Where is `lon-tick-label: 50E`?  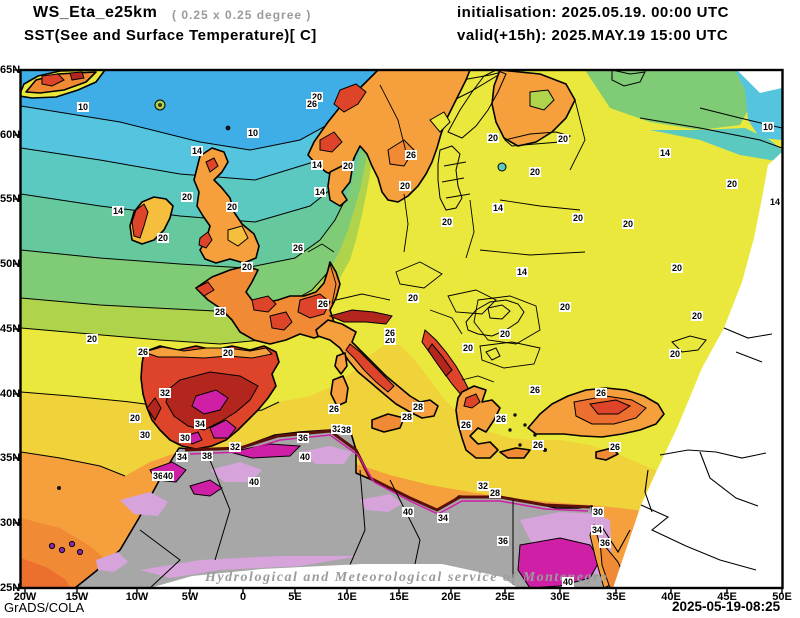 lon-tick-label: 50E is located at coordinates (782, 597).